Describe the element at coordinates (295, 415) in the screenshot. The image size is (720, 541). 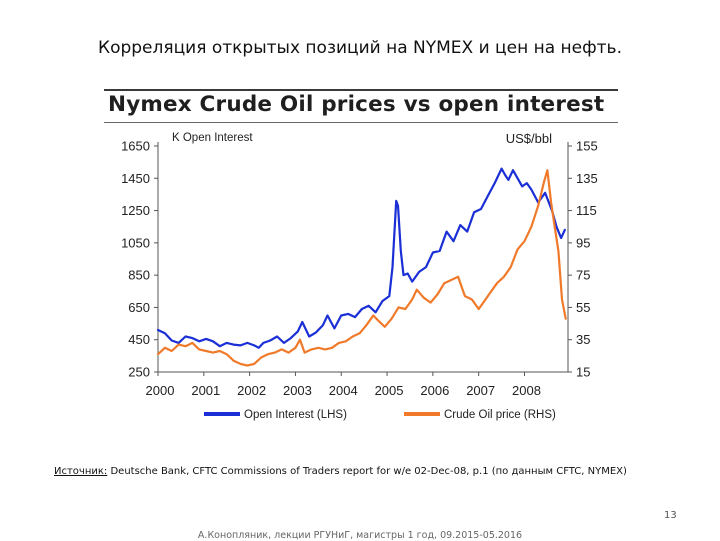
I see `legend-open-interest-label: Open Interest (LHS)` at that location.